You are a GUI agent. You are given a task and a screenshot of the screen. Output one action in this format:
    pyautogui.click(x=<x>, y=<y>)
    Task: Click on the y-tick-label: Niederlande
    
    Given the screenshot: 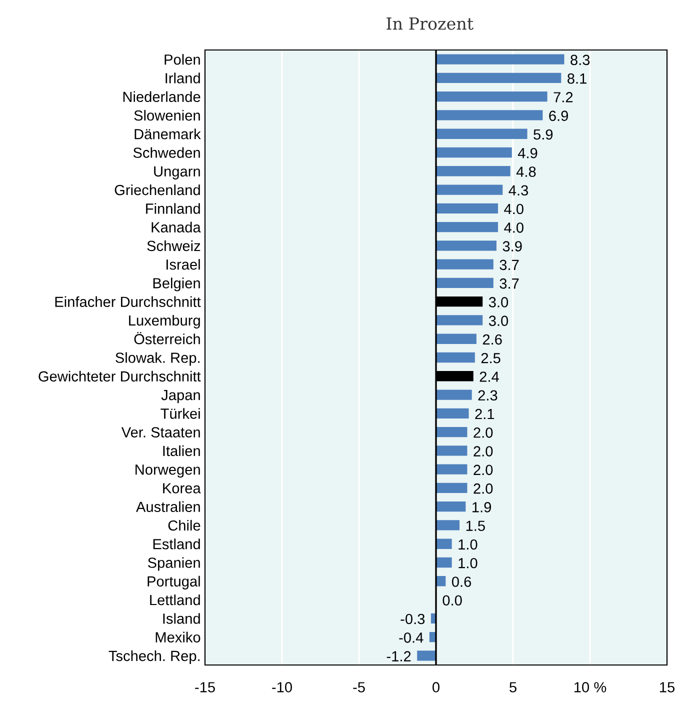 What is the action you would take?
    pyautogui.click(x=161, y=96)
    